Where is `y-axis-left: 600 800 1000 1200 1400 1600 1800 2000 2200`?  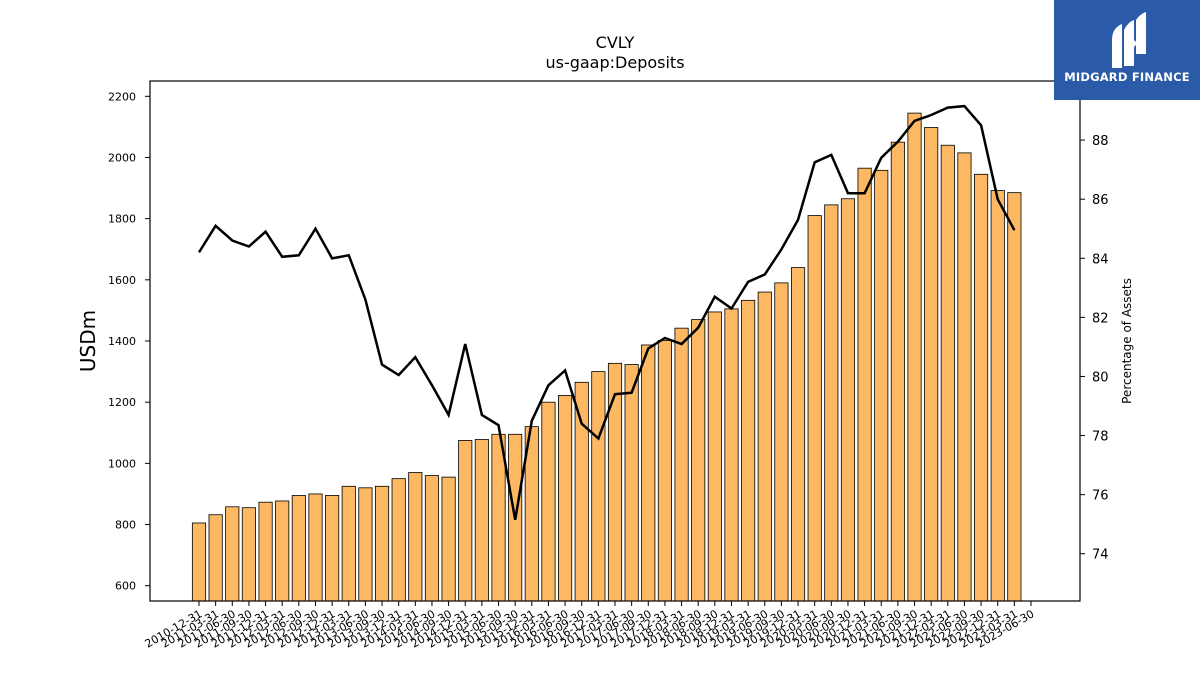 y-axis-left: 600 800 1000 1200 1400 1600 1800 2000 2200 is located at coordinates (129, 341).